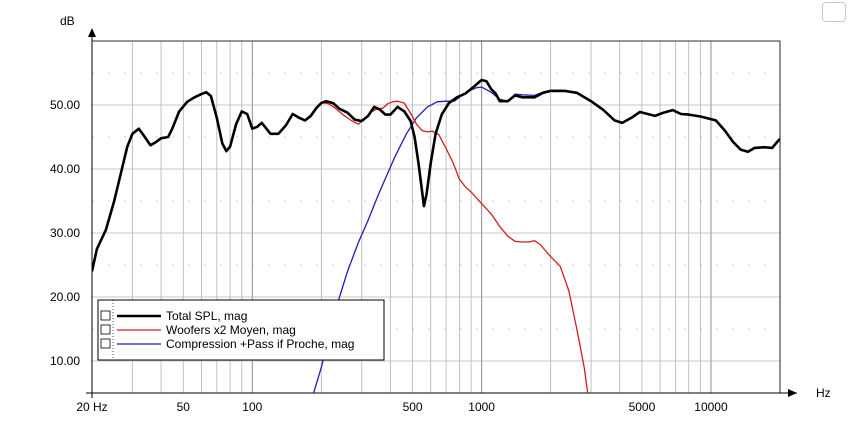  Describe the element at coordinates (231, 330) in the screenshot. I see `legend-label: Woofers x2 Moyen, mag` at that location.